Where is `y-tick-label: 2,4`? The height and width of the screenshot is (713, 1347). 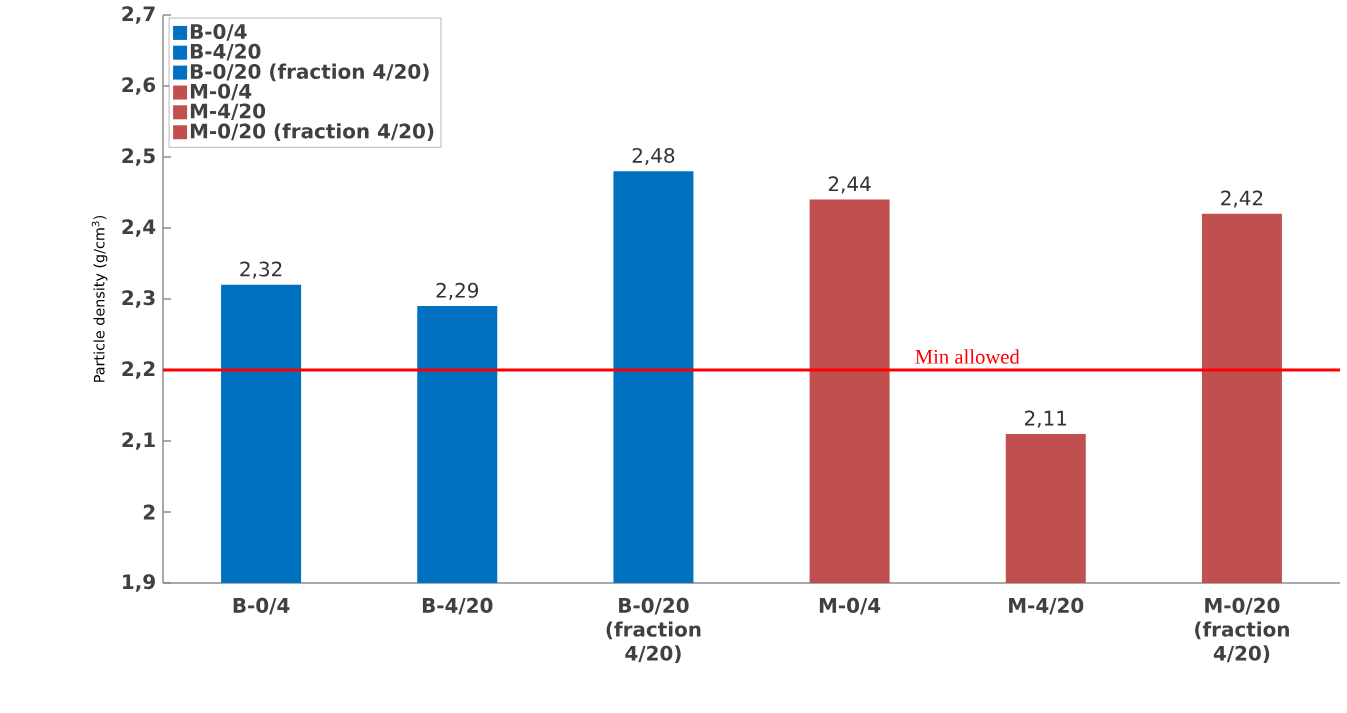 y-tick-label: 2,4 is located at coordinates (139, 228).